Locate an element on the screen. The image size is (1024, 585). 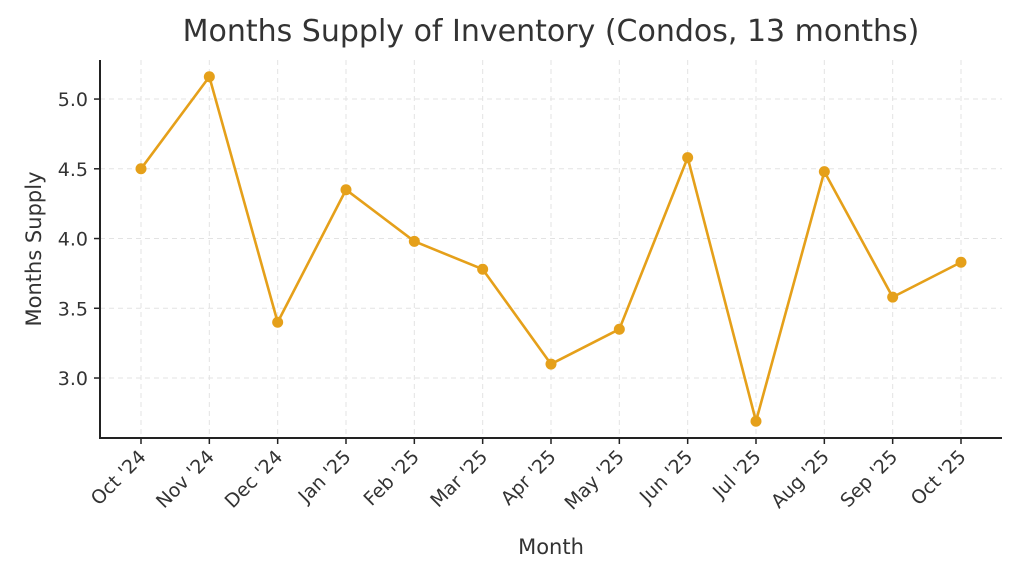
x-tick-label: Jan '25 is located at coordinates (324, 477).